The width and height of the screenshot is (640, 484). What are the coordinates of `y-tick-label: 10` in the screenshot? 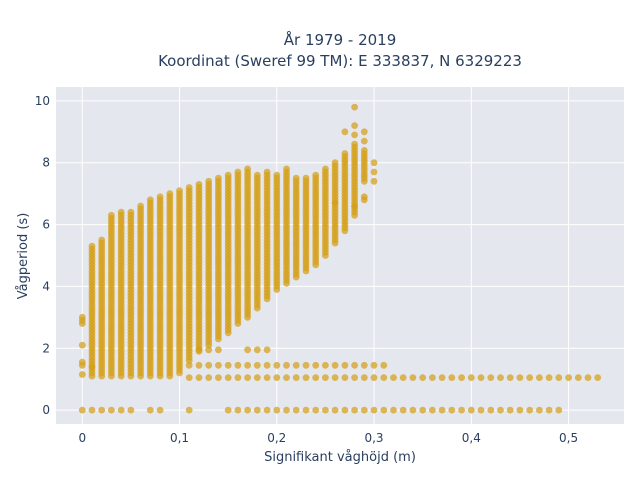 It's located at (42, 101).